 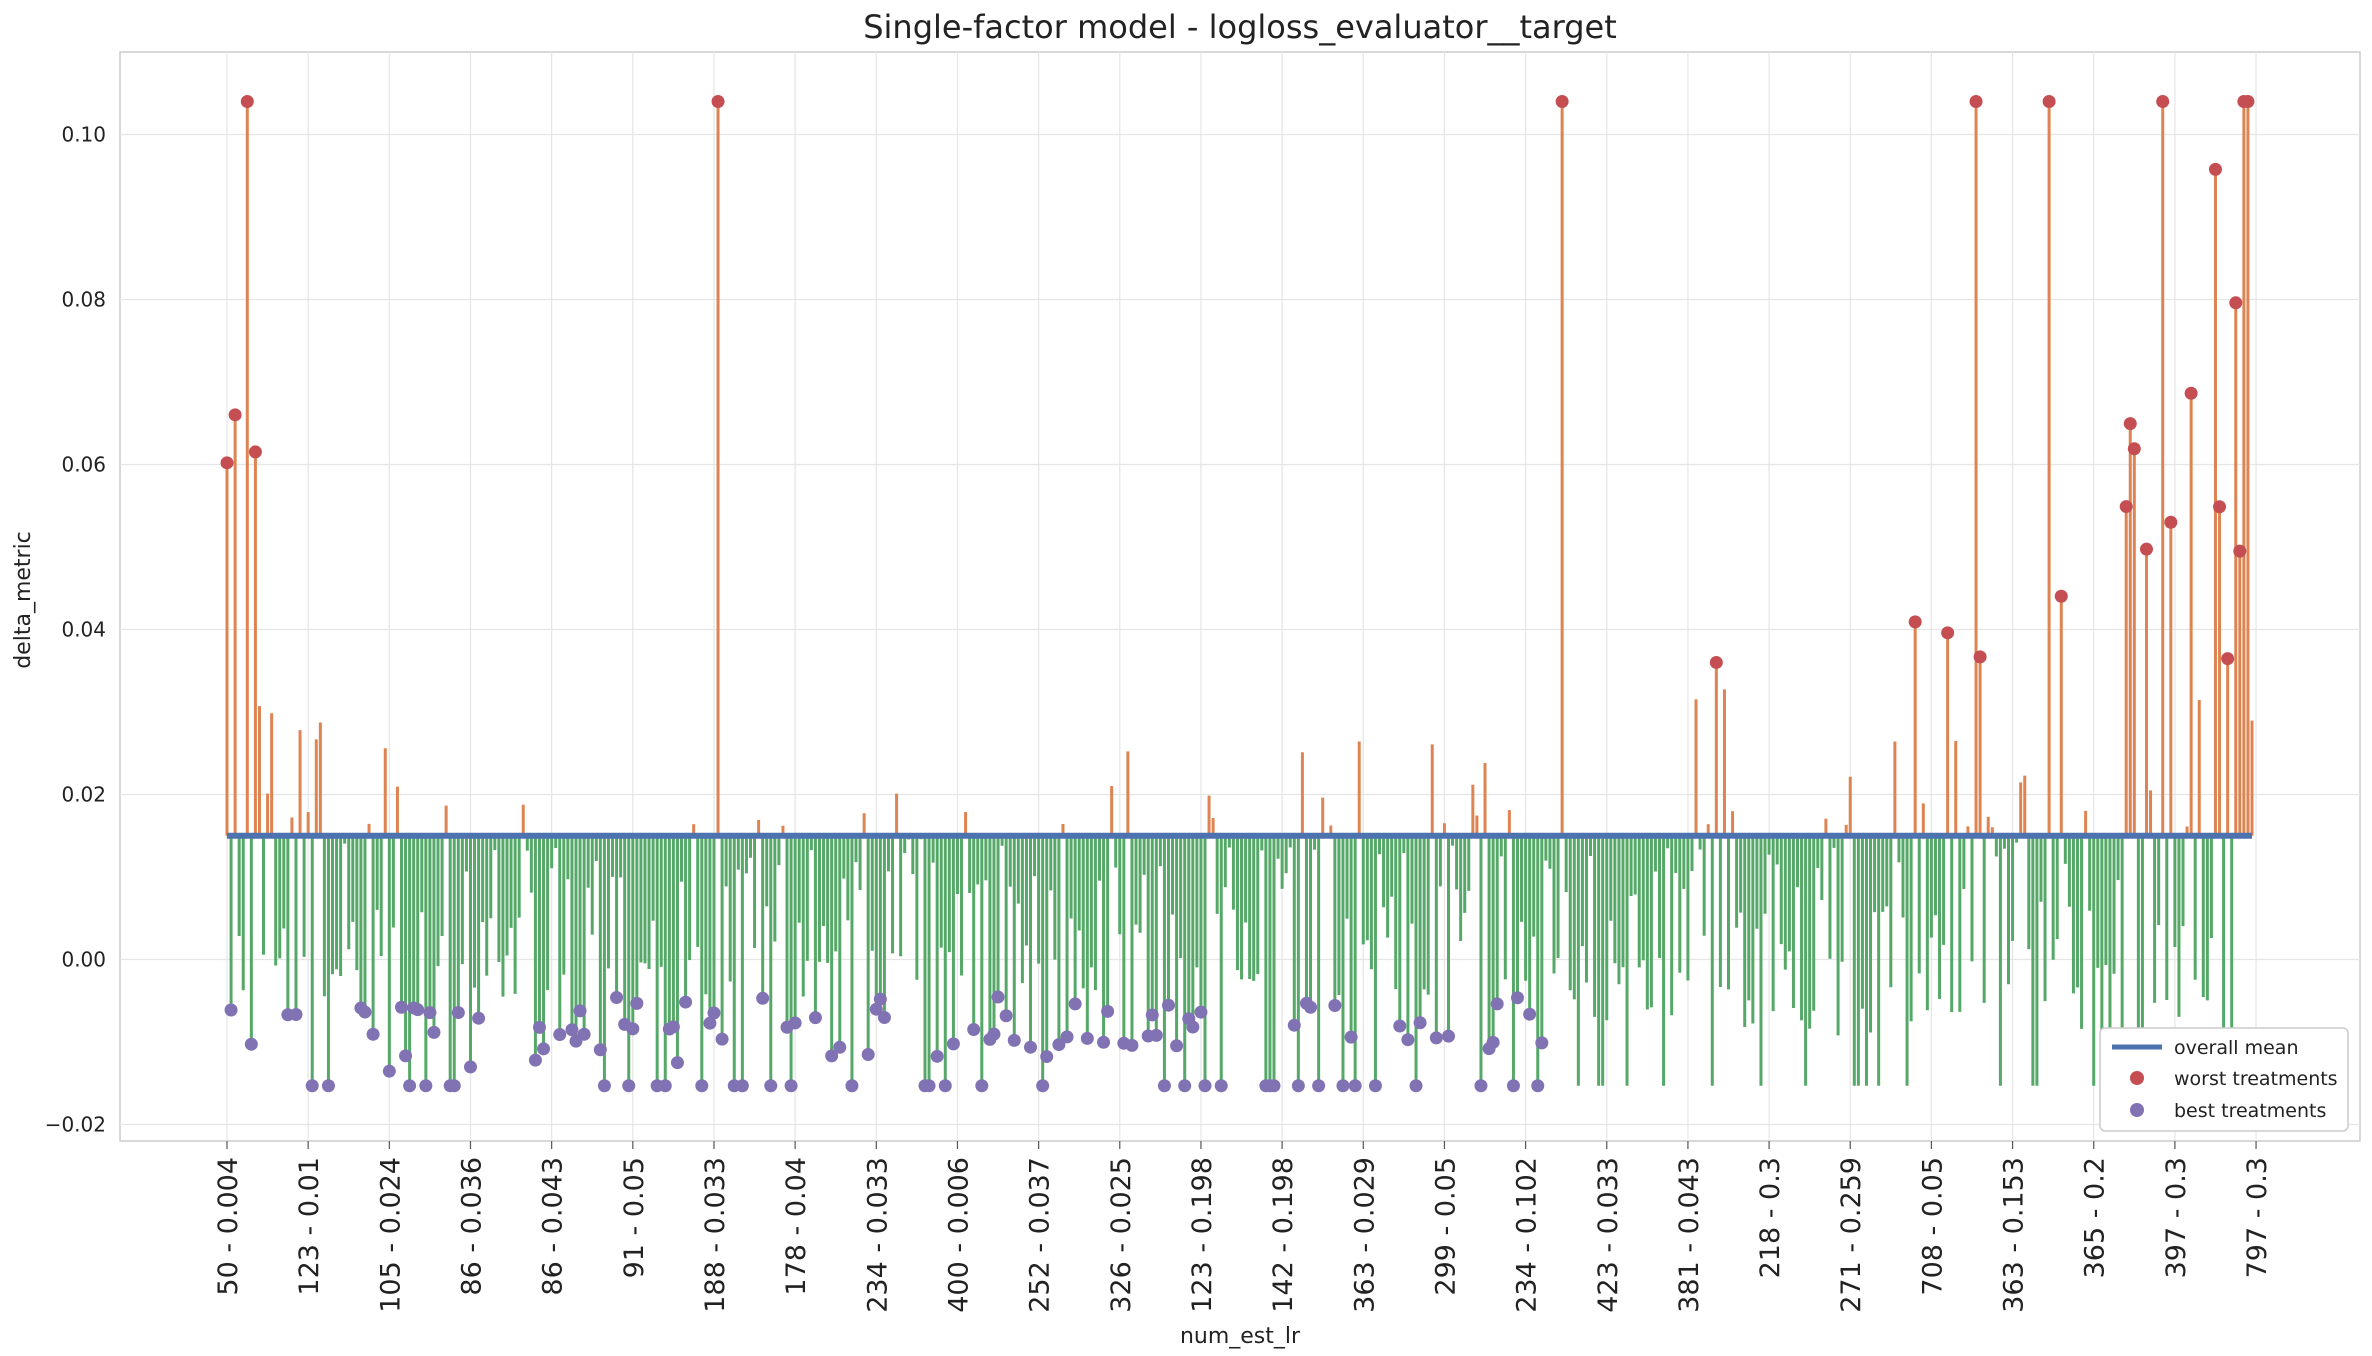 What do you see at coordinates (2236, 1048) in the screenshot?
I see `legend-mean-label: overall mean` at bounding box center [2236, 1048].